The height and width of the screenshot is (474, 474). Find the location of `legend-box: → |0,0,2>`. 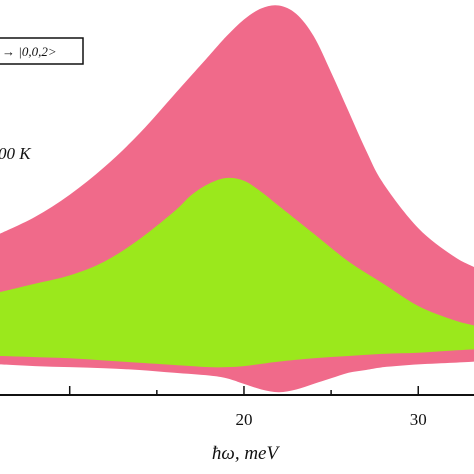

legend-box: → |0,0,2> is located at coordinates (42, 51).